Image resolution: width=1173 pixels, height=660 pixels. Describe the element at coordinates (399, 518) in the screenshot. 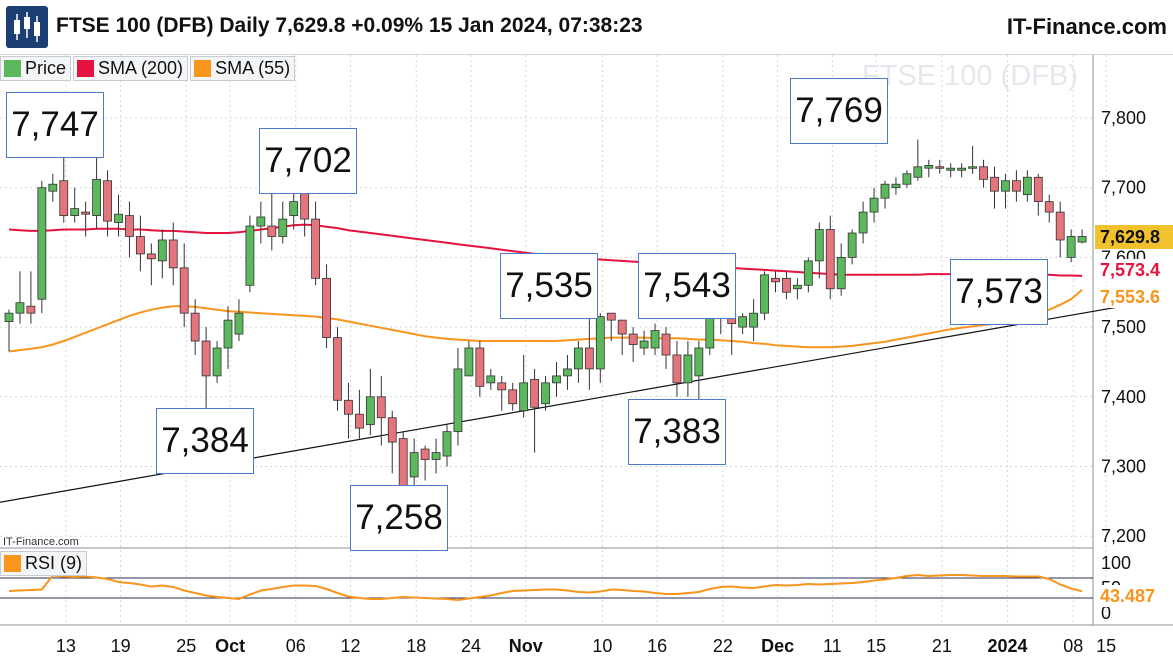

I see `callout-low-7258: 7,258` at that location.